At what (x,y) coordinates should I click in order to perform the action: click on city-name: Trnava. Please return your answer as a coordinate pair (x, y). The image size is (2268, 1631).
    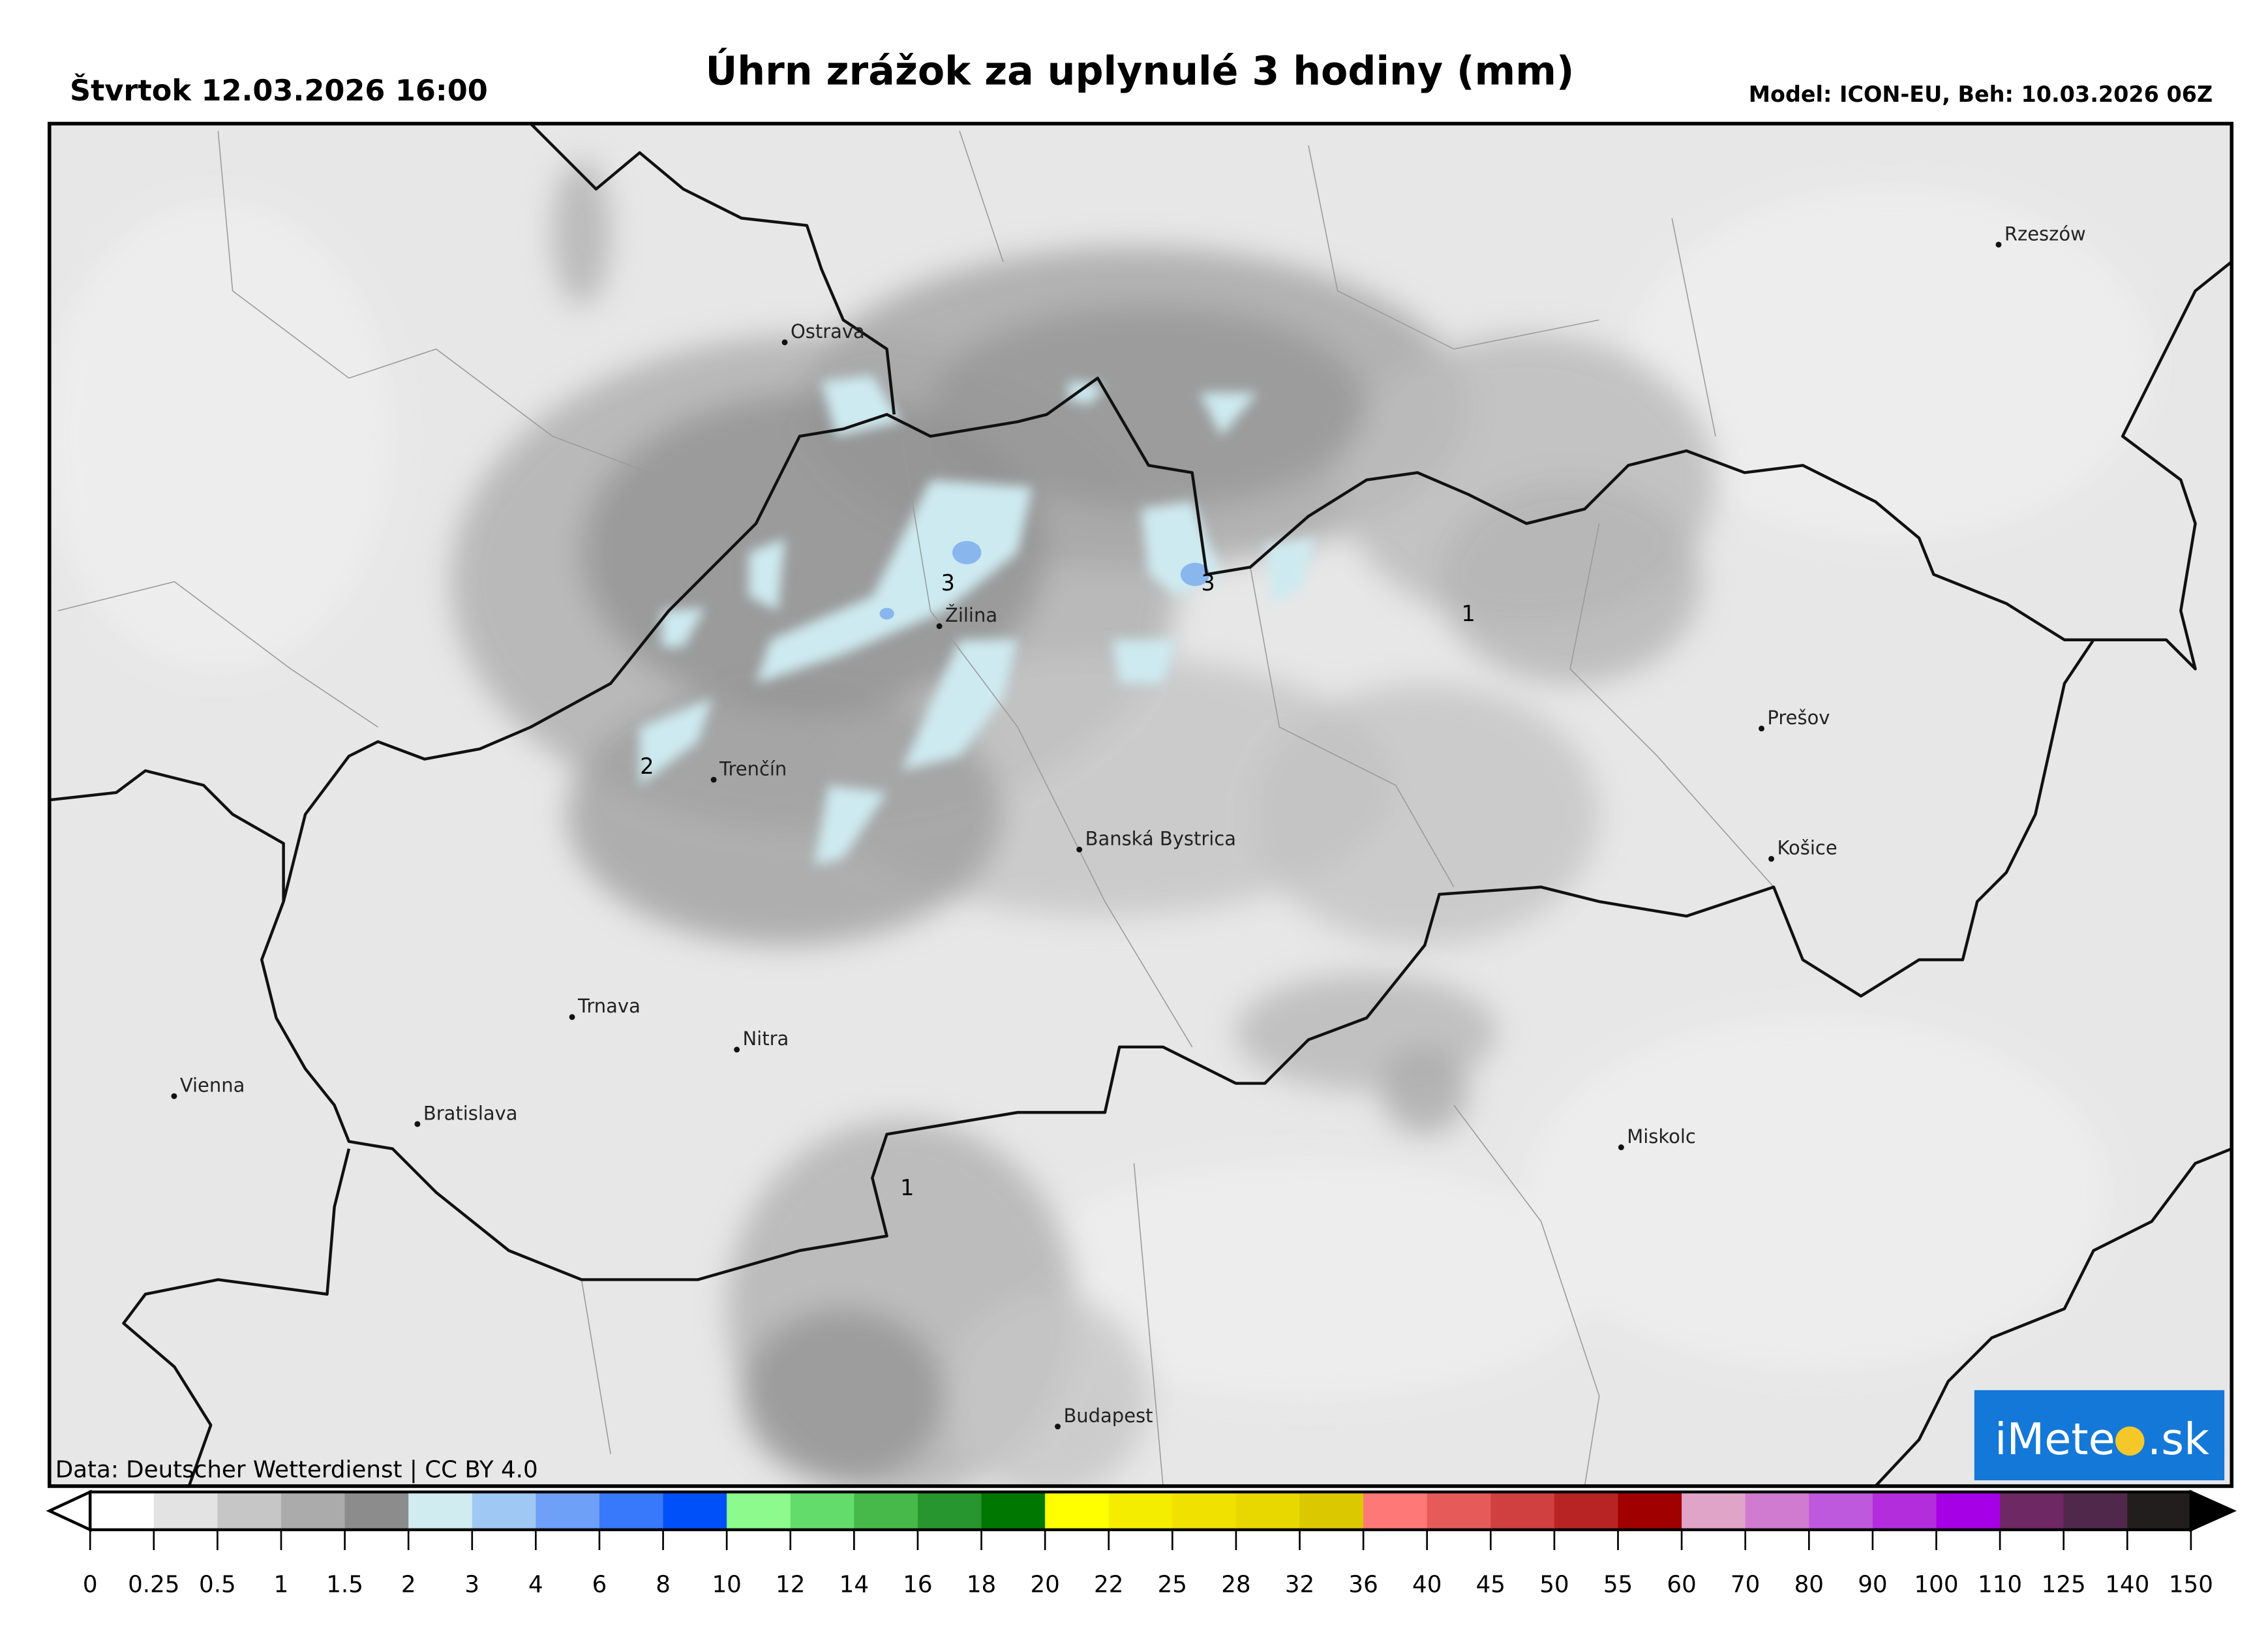
    Looking at the image, I should click on (609, 1006).